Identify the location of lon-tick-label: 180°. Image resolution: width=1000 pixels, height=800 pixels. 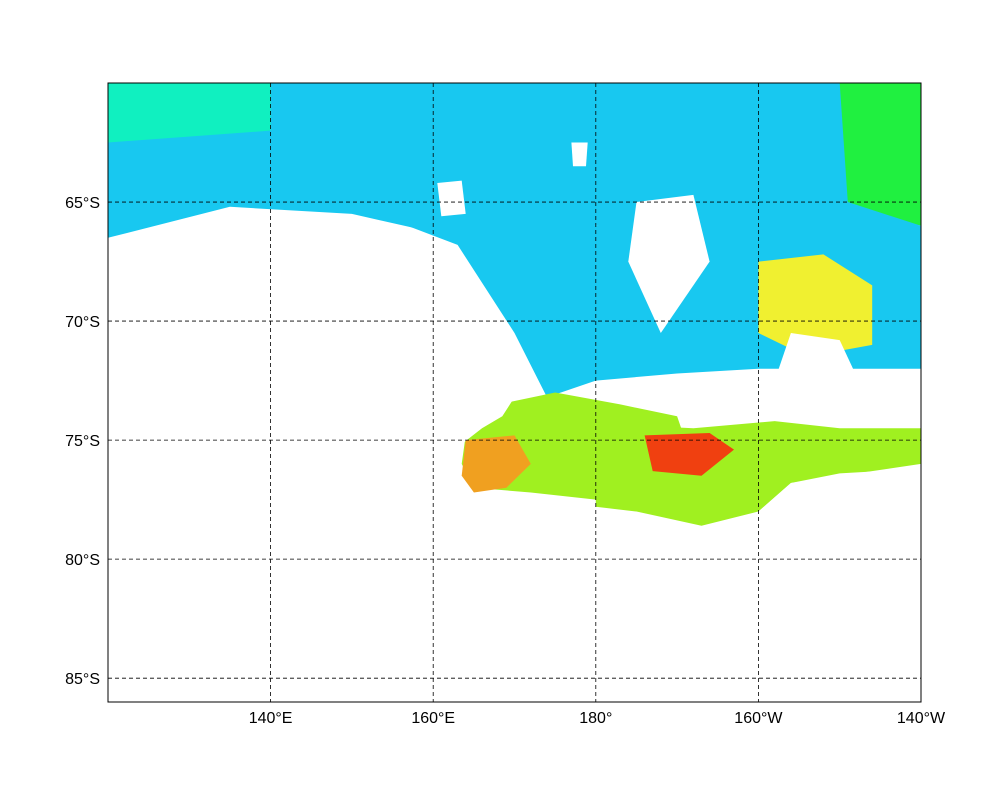
(595, 718).